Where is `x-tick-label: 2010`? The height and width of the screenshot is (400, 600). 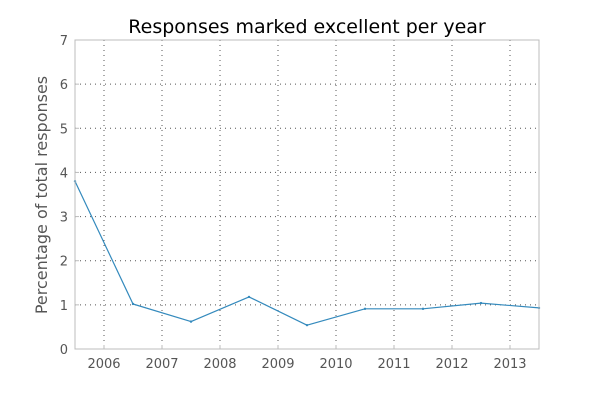 x-tick-label: 2010 is located at coordinates (335, 364).